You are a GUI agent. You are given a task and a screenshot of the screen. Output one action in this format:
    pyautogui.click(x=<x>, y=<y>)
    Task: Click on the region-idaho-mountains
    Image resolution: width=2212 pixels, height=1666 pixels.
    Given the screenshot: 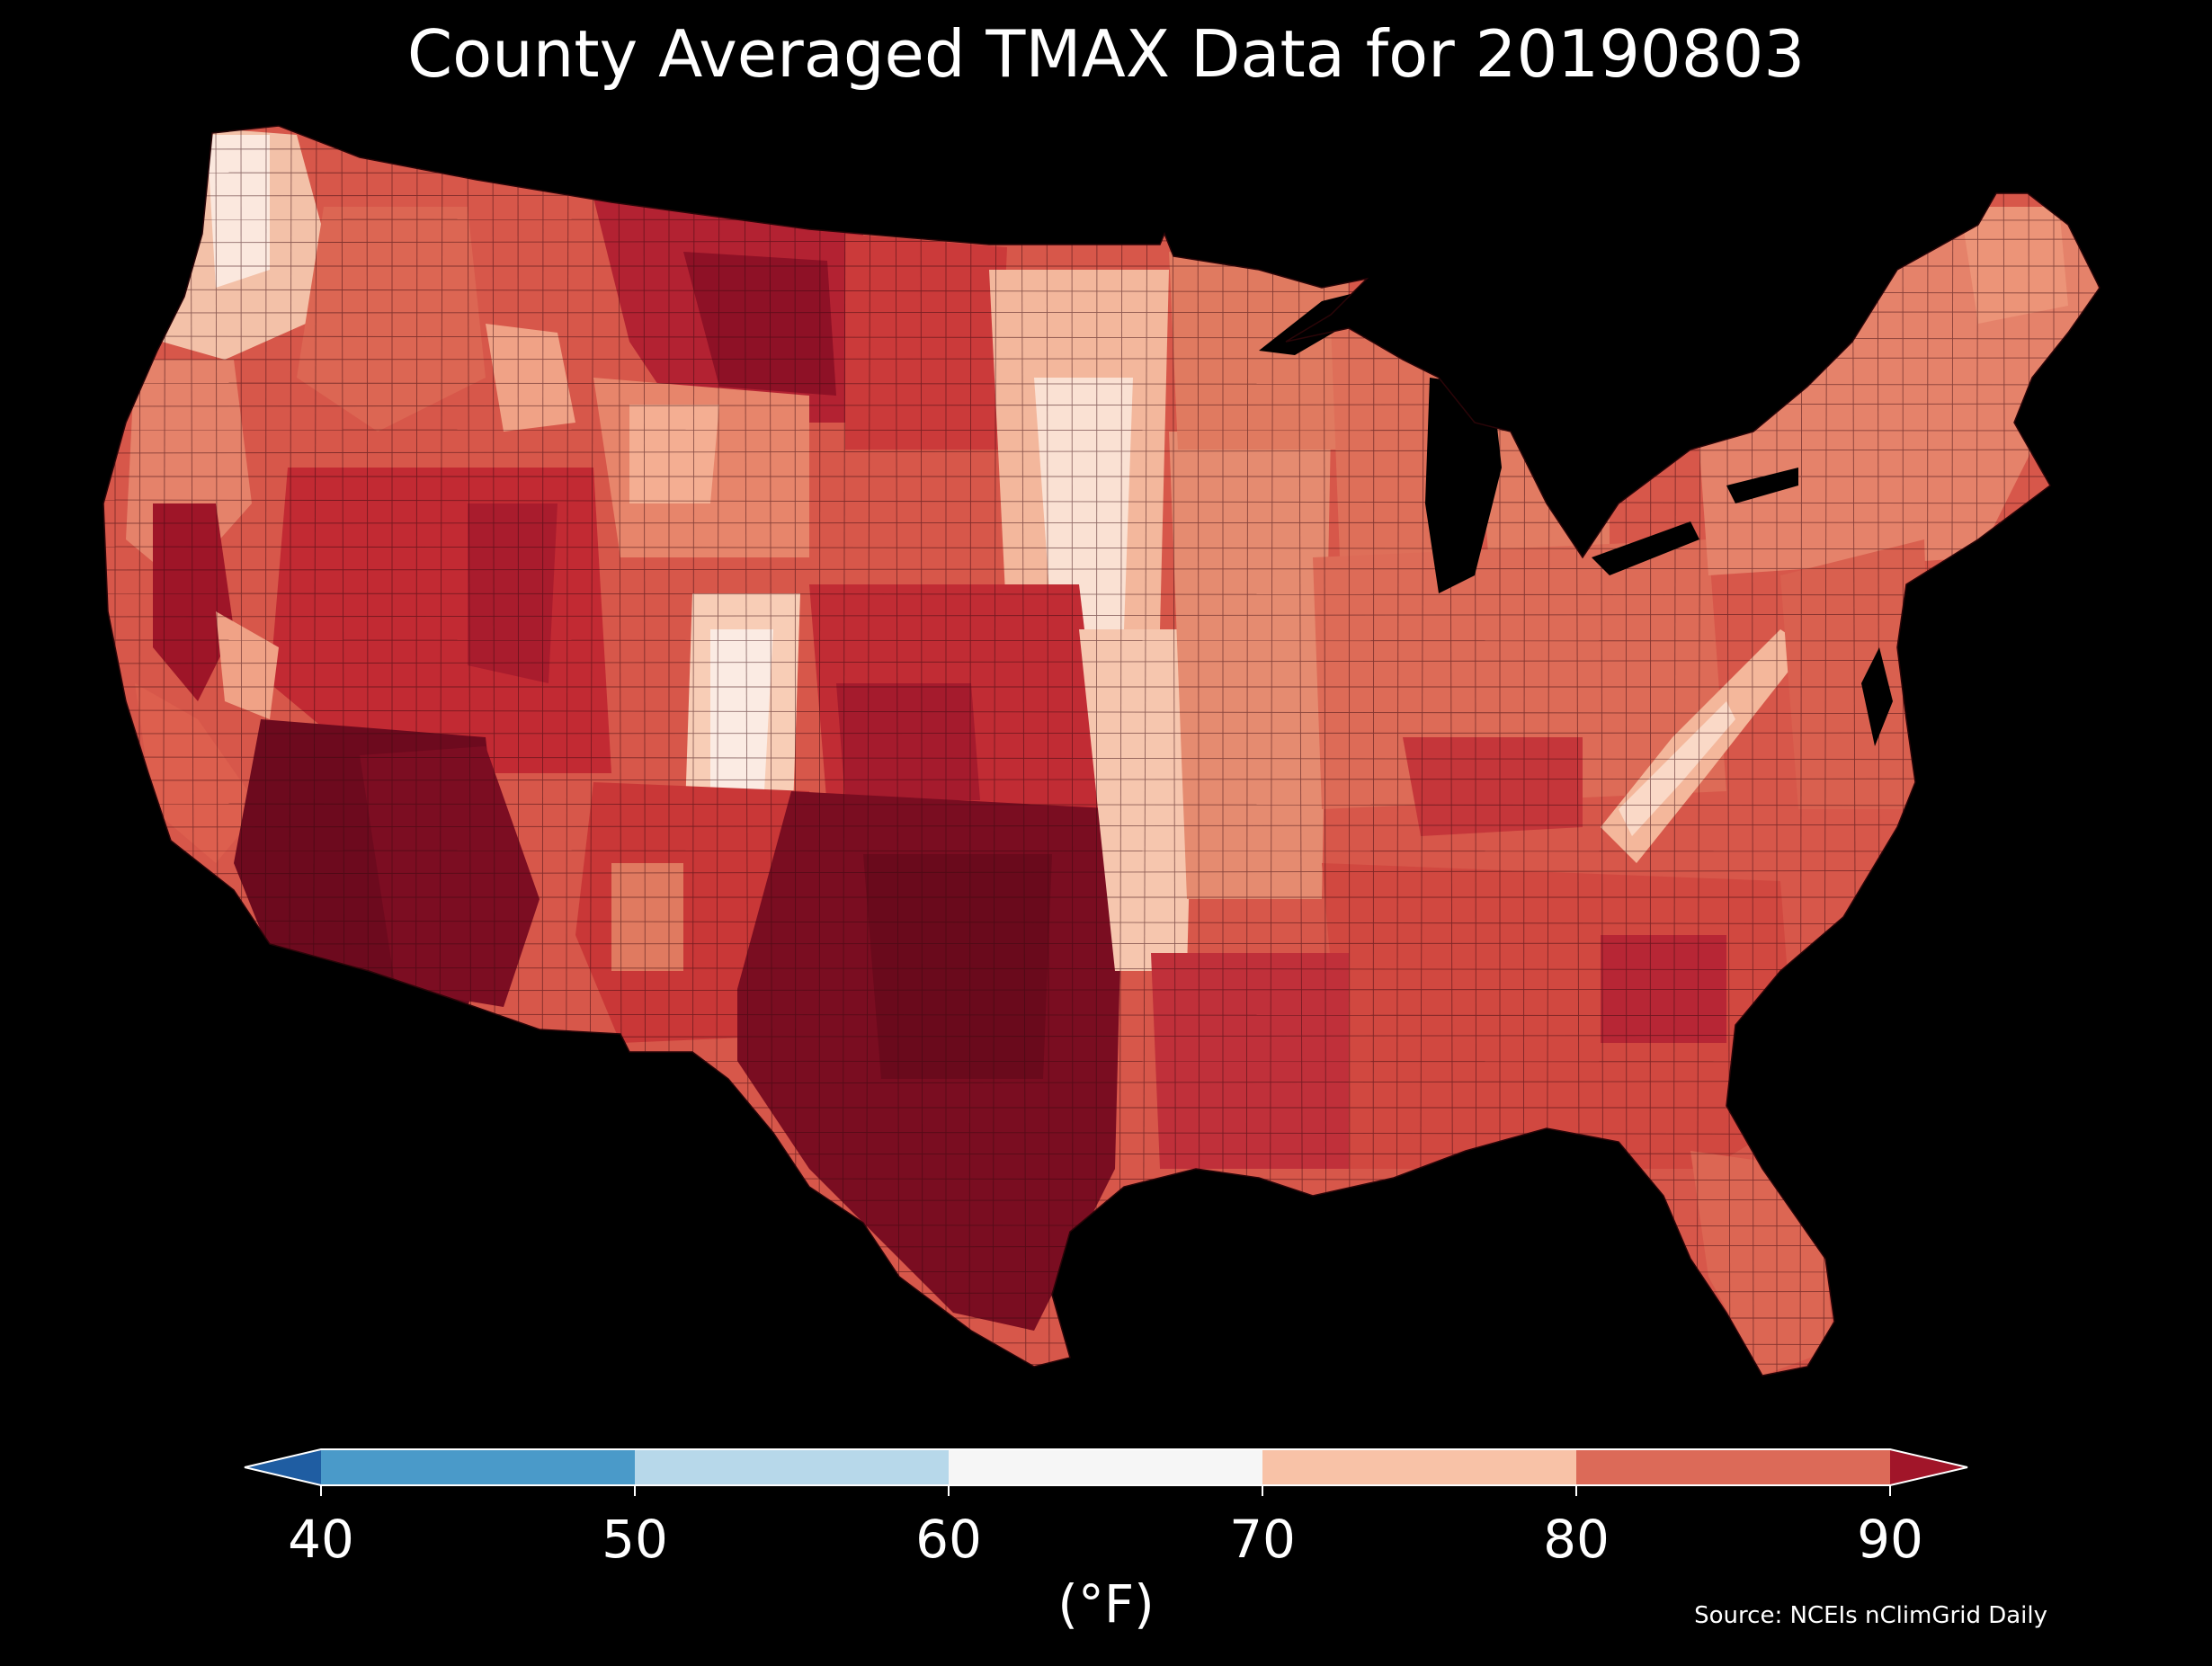 What is the action you would take?
    pyautogui.click(x=530, y=378)
    